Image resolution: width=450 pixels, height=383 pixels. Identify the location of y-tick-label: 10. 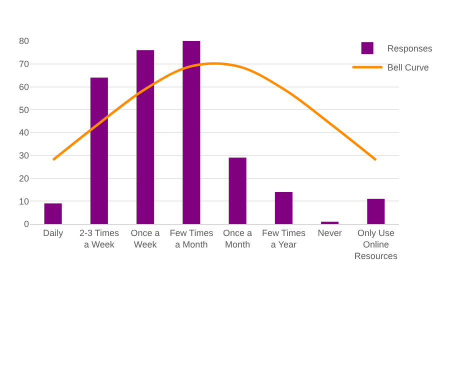
(23, 201).